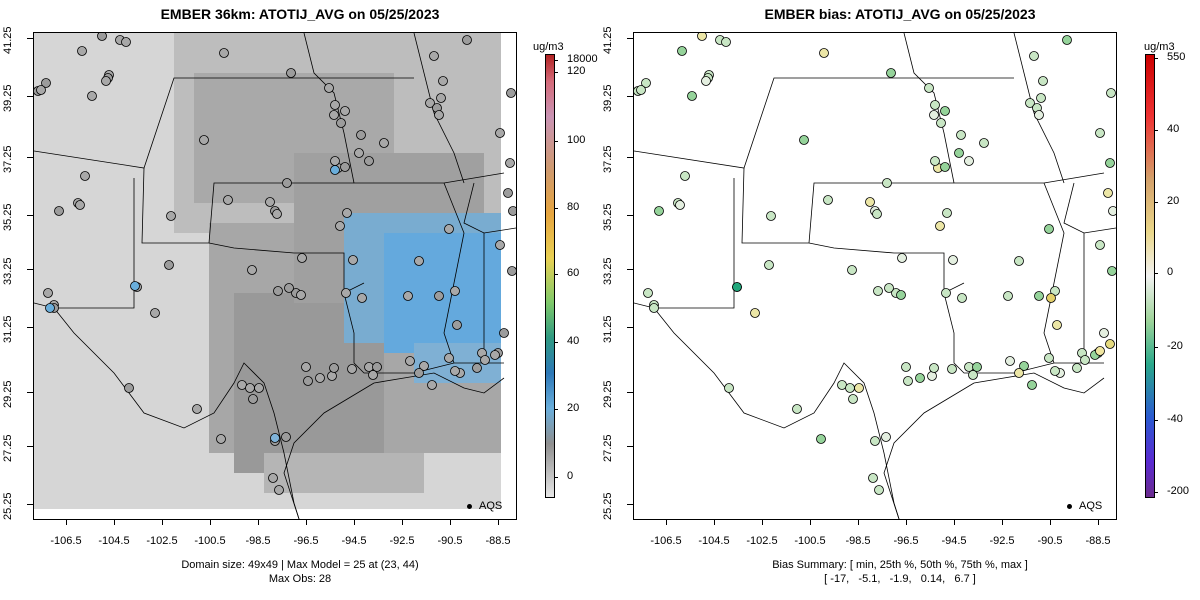 Image resolution: width=1200 pixels, height=600 pixels. Describe the element at coordinates (469, 506) in the screenshot. I see `legend-dot-icon` at that location.